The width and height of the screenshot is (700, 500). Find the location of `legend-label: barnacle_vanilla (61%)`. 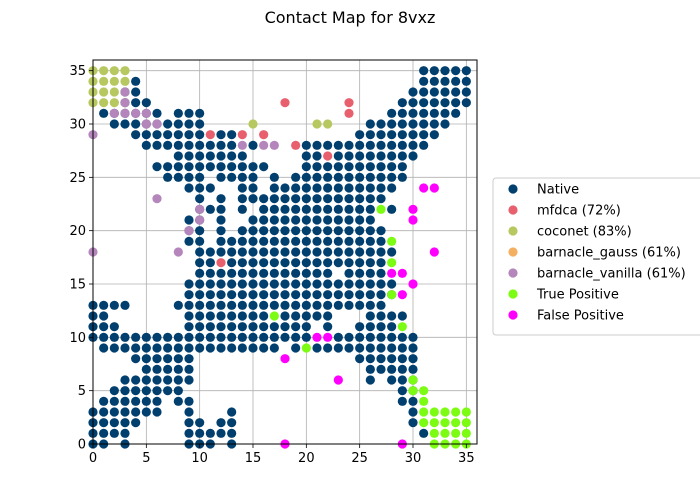

legend-label: barnacle_vanilla (61%) is located at coordinates (611, 274).